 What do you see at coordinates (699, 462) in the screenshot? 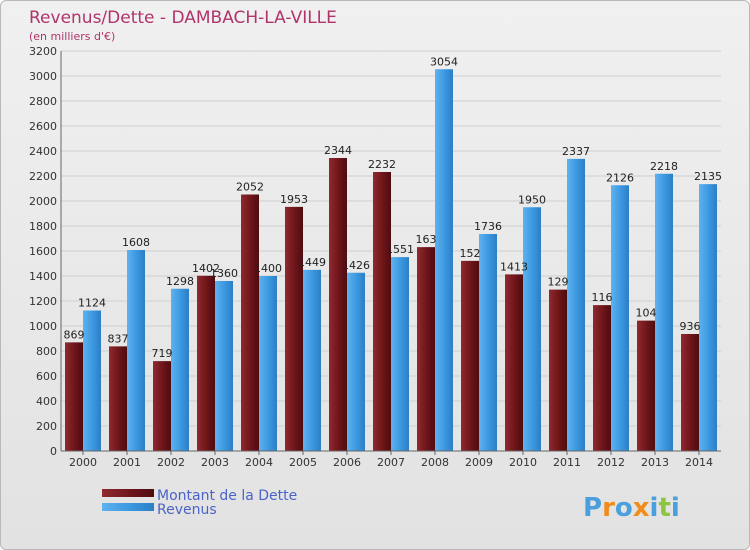
I see `x-tick-label: 2014` at bounding box center [699, 462].